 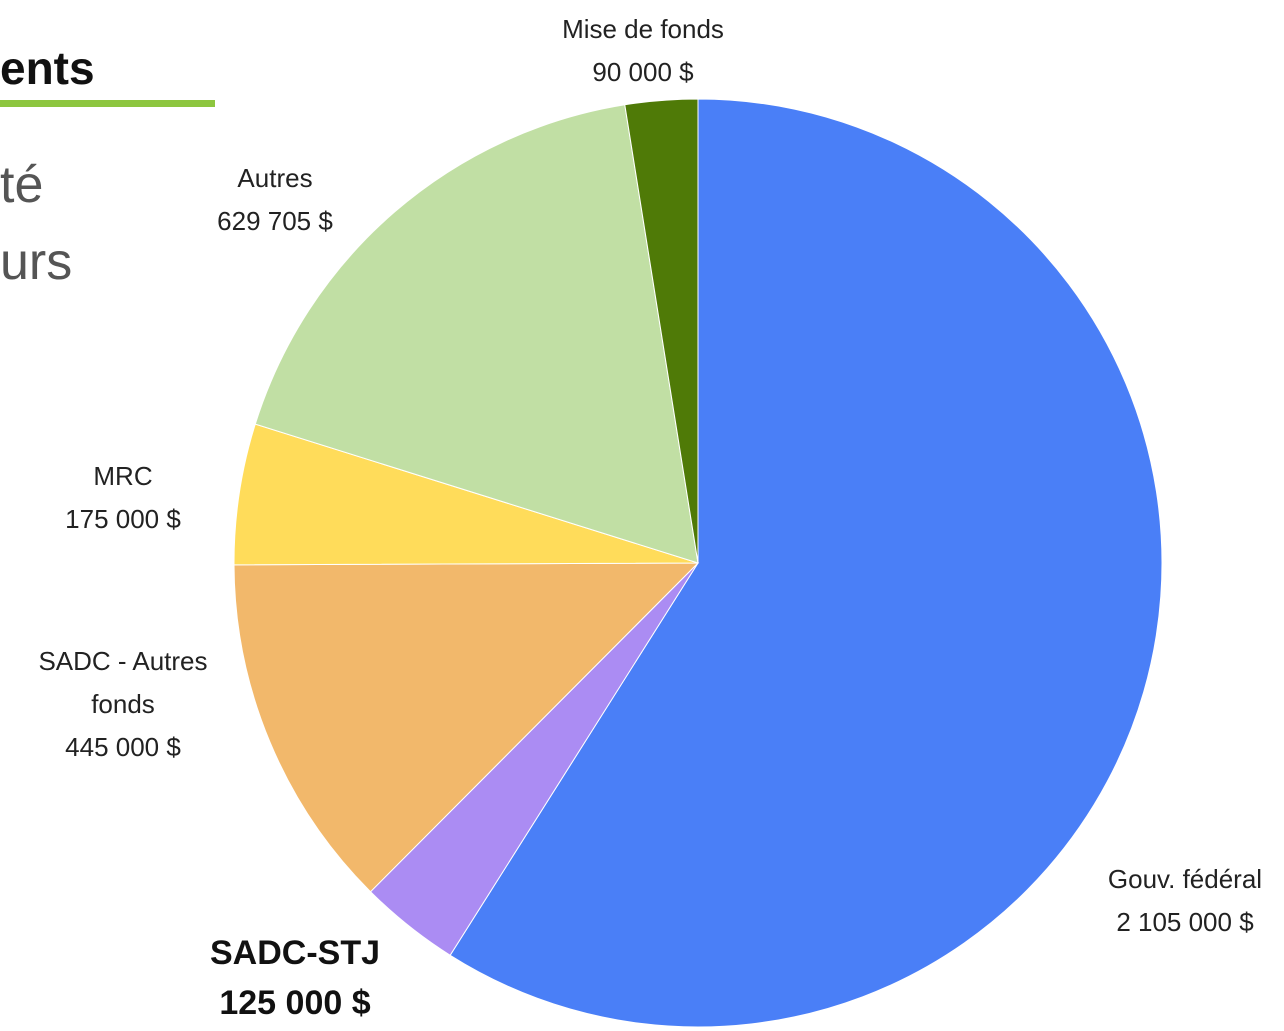 I want to click on slice-label: SADC - Autres fonds 445 000 $, so click(x=123, y=704).